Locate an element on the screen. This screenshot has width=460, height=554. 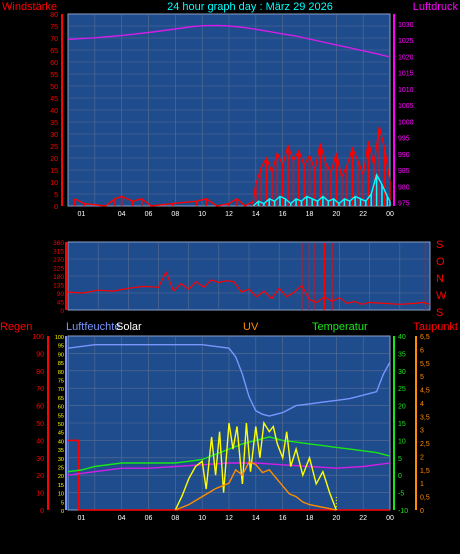
dir-y-tick: 135 is located at coordinates (58, 286).